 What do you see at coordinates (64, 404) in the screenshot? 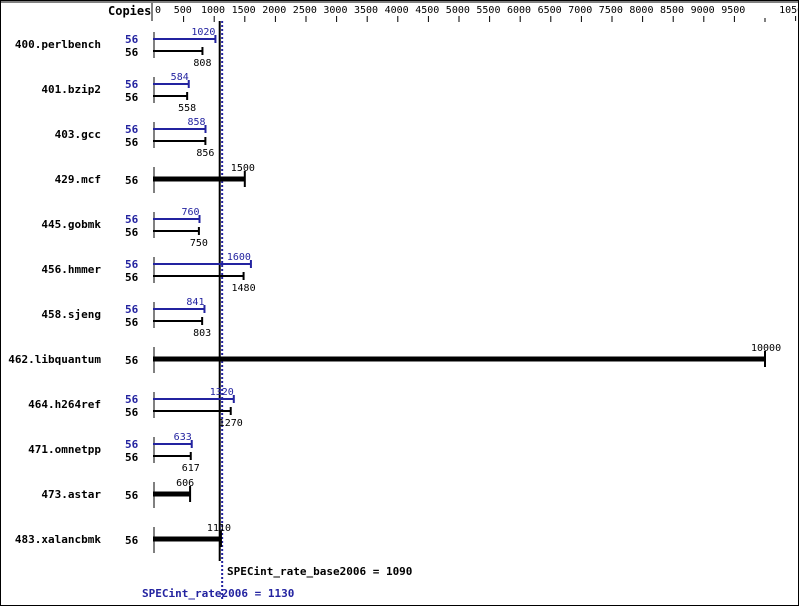
I see `benchmark-label: 464.h264ref` at bounding box center [64, 404].